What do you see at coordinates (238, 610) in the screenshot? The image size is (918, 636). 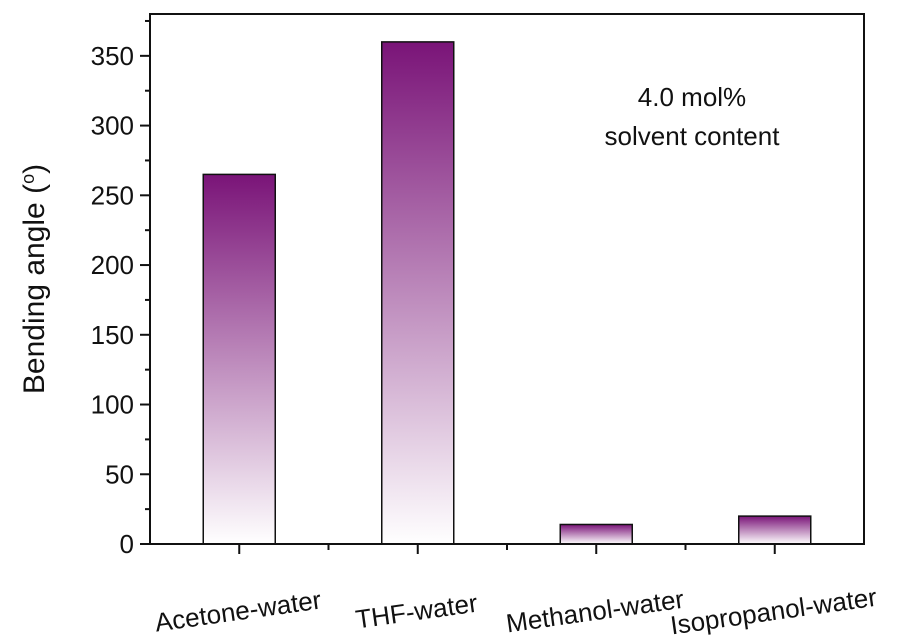 I see `x-tick-label: Acetone-water` at bounding box center [238, 610].